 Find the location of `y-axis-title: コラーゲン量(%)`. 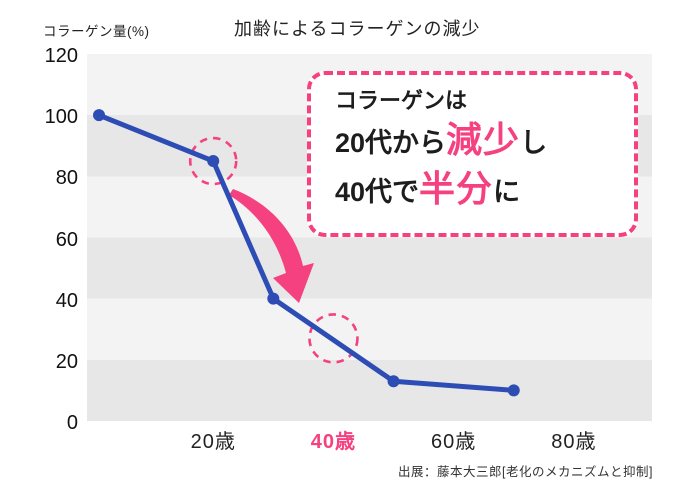

y-axis-title: コラーゲン量(%) is located at coordinates (96, 31).